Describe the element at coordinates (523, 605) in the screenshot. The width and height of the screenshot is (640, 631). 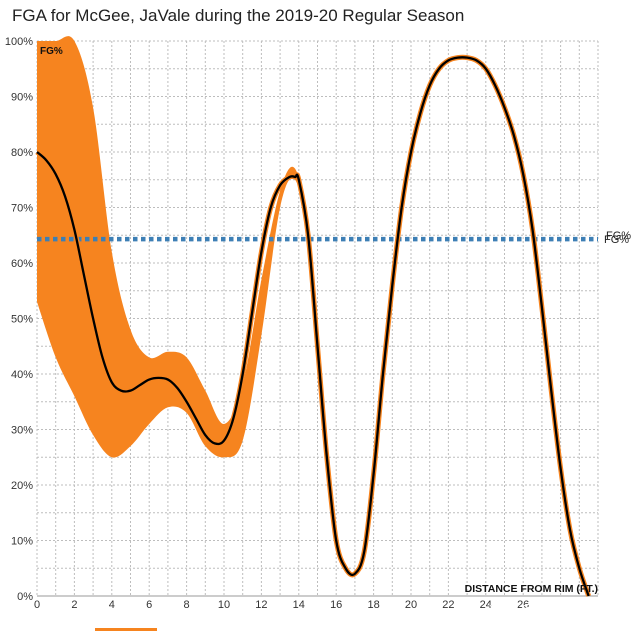
I see `x-tick-label: 26` at that location.